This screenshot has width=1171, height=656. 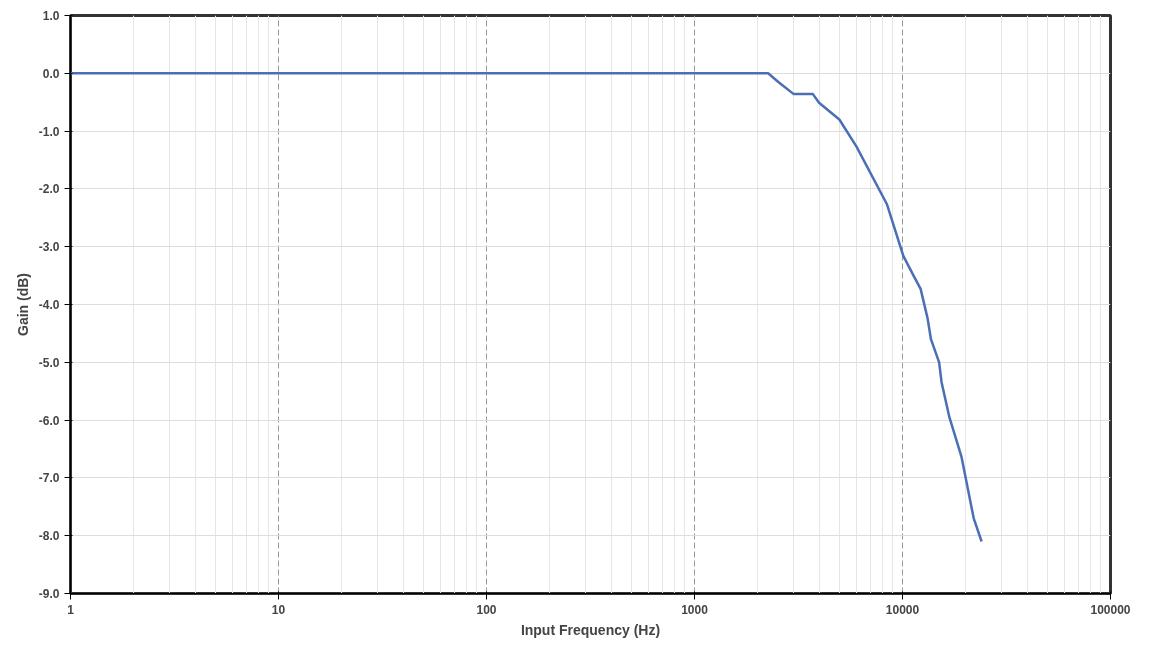 What do you see at coordinates (49, 536) in the screenshot?
I see `y-tick-label: -8.0` at bounding box center [49, 536].